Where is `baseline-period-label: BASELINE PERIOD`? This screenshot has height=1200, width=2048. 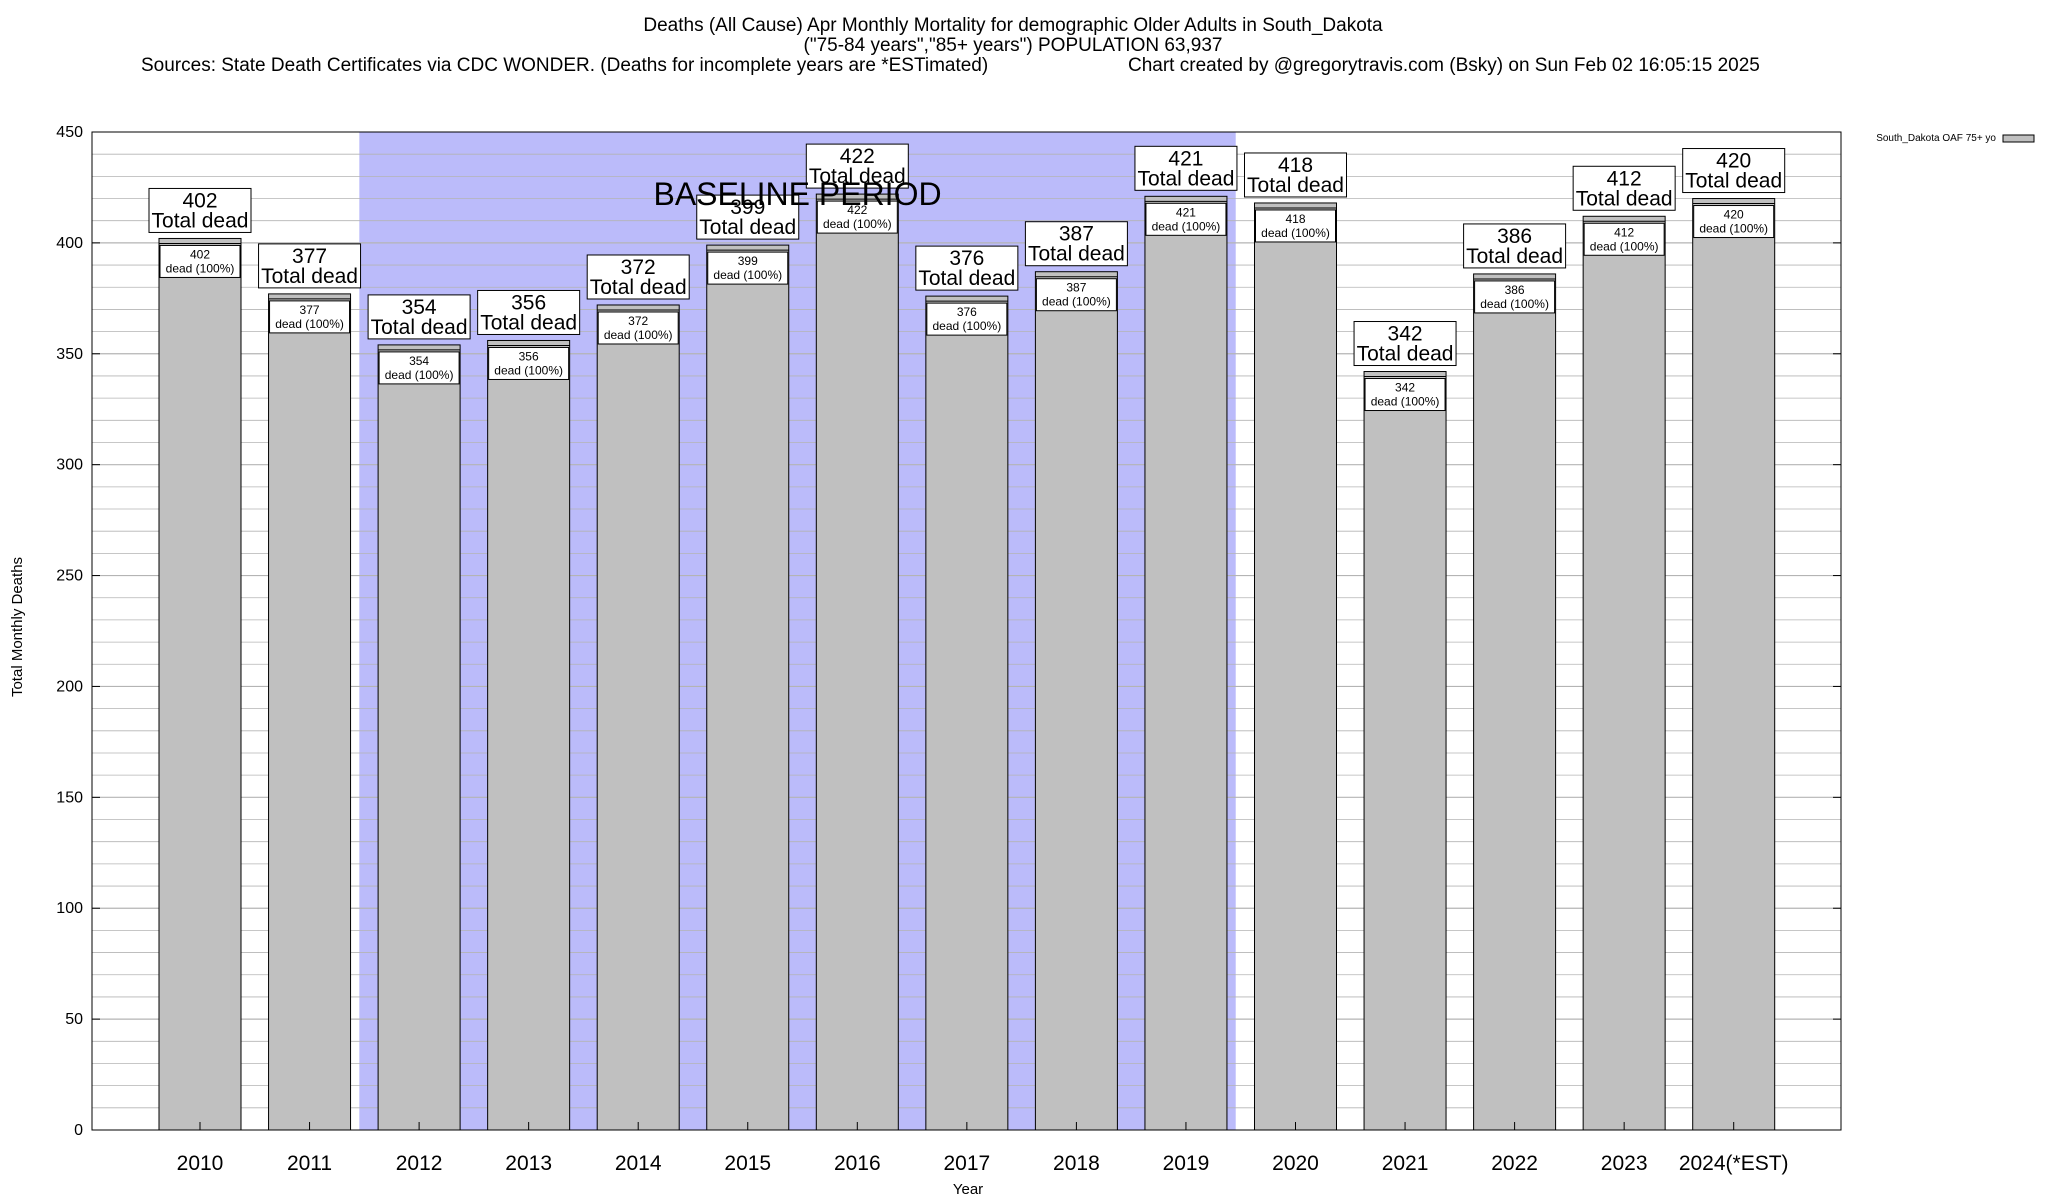 baseline-period-label: BASELINE PERIOD is located at coordinates (797, 194).